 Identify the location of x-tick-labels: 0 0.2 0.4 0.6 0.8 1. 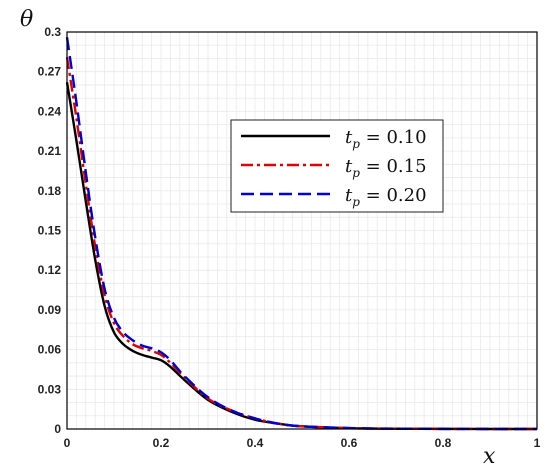
(302, 443).